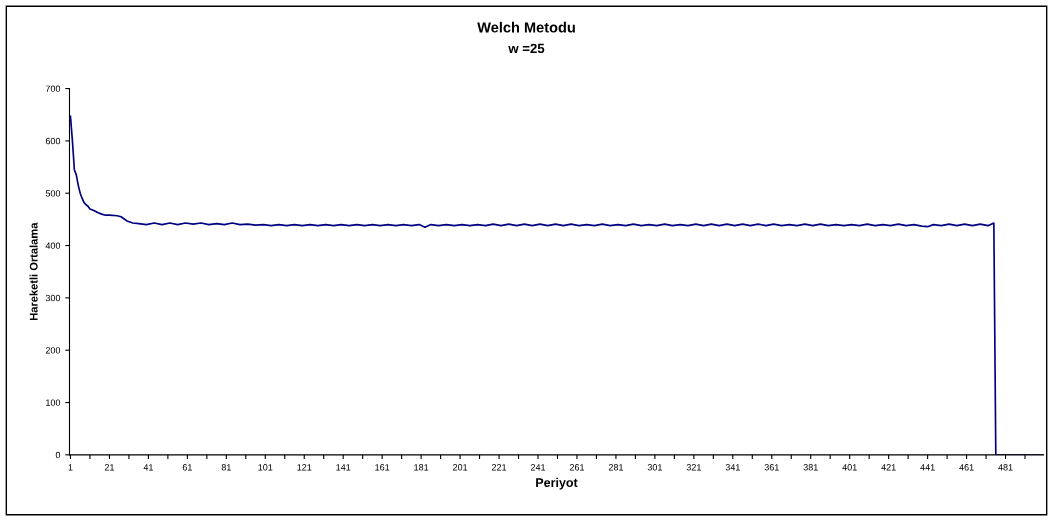 The height and width of the screenshot is (521, 1053). What do you see at coordinates (888, 467) in the screenshot?
I see `x-tick-label: 421` at bounding box center [888, 467].